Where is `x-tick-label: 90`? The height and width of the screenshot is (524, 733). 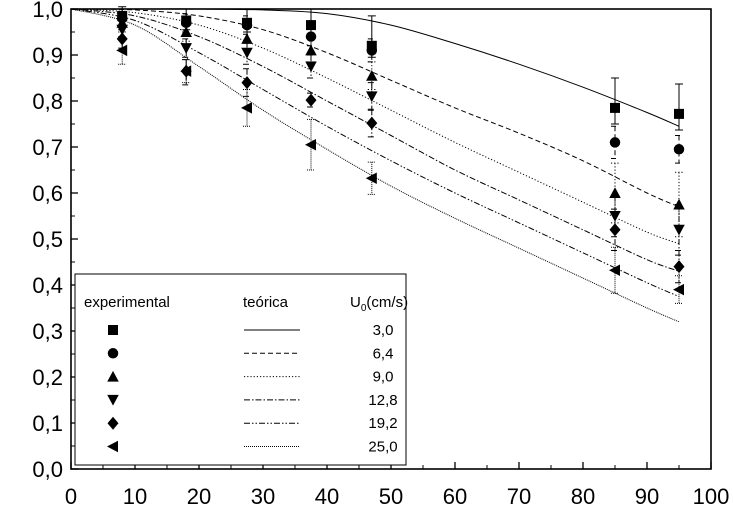
x-tick-label: 90 is located at coordinates (647, 496).